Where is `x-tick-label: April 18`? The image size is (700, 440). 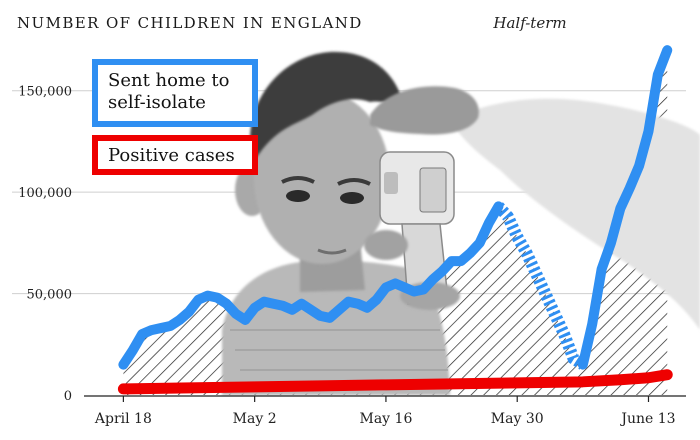
x-tick-label: April 18 is located at coordinates (123, 419).